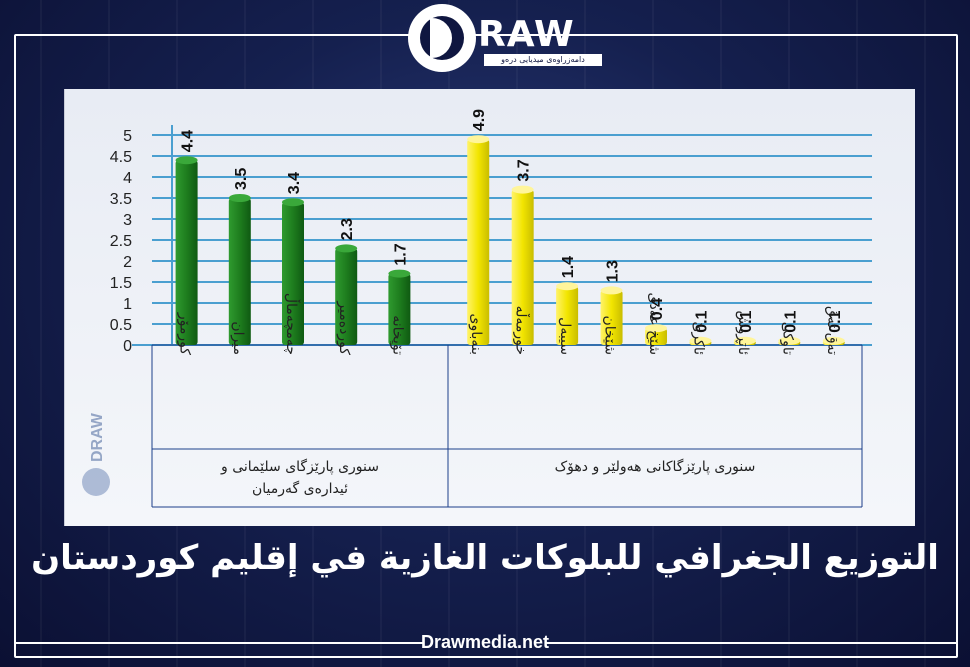 The image size is (970, 667). I want to click on logo-tagline: دامەزراوەی میدیایی درەو, so click(543, 60).